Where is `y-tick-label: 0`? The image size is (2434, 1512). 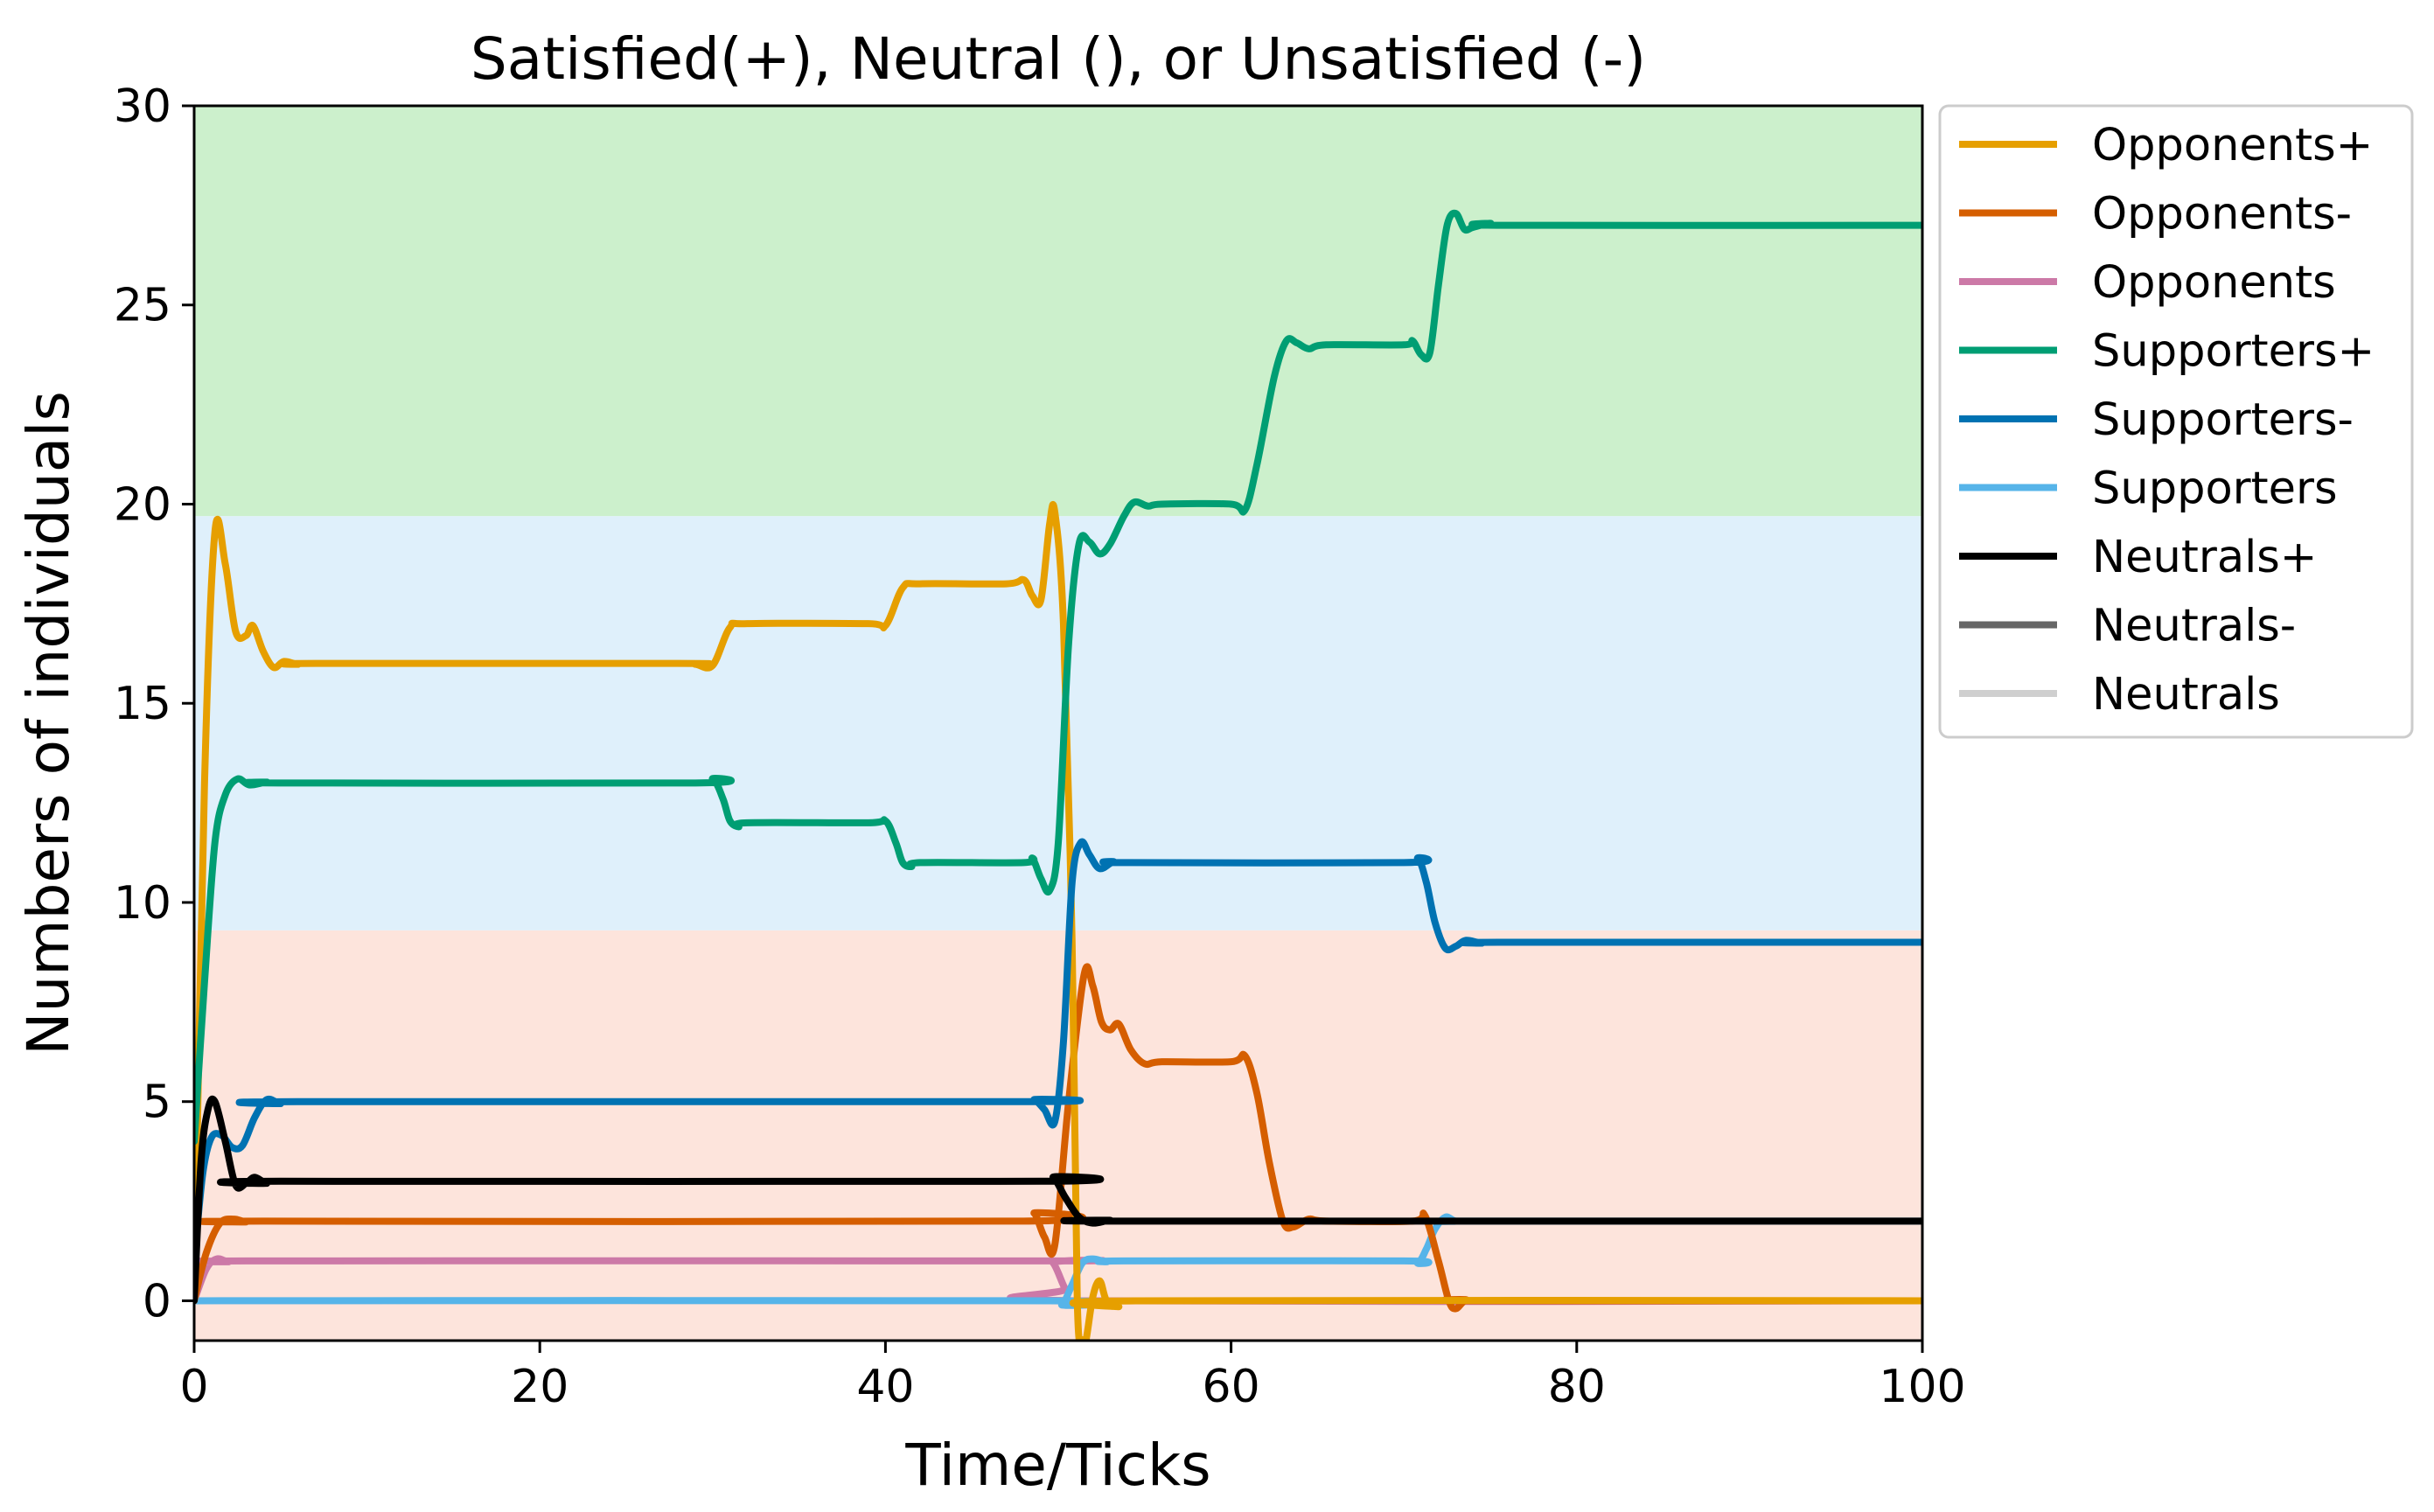 y-tick-label: 0 is located at coordinates (157, 1301).